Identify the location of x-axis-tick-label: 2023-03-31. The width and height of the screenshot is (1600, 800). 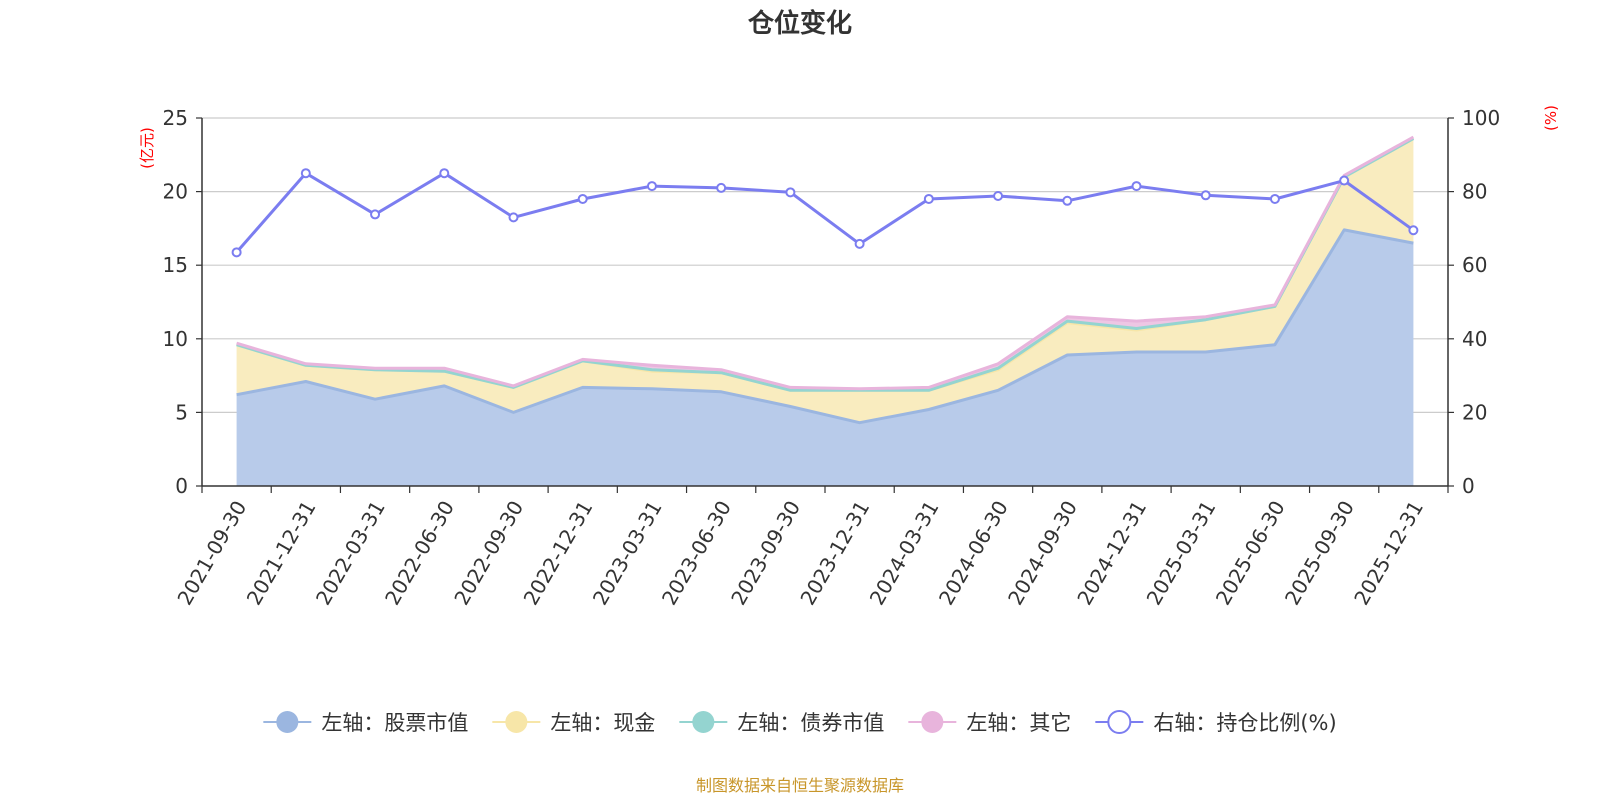
(627, 553).